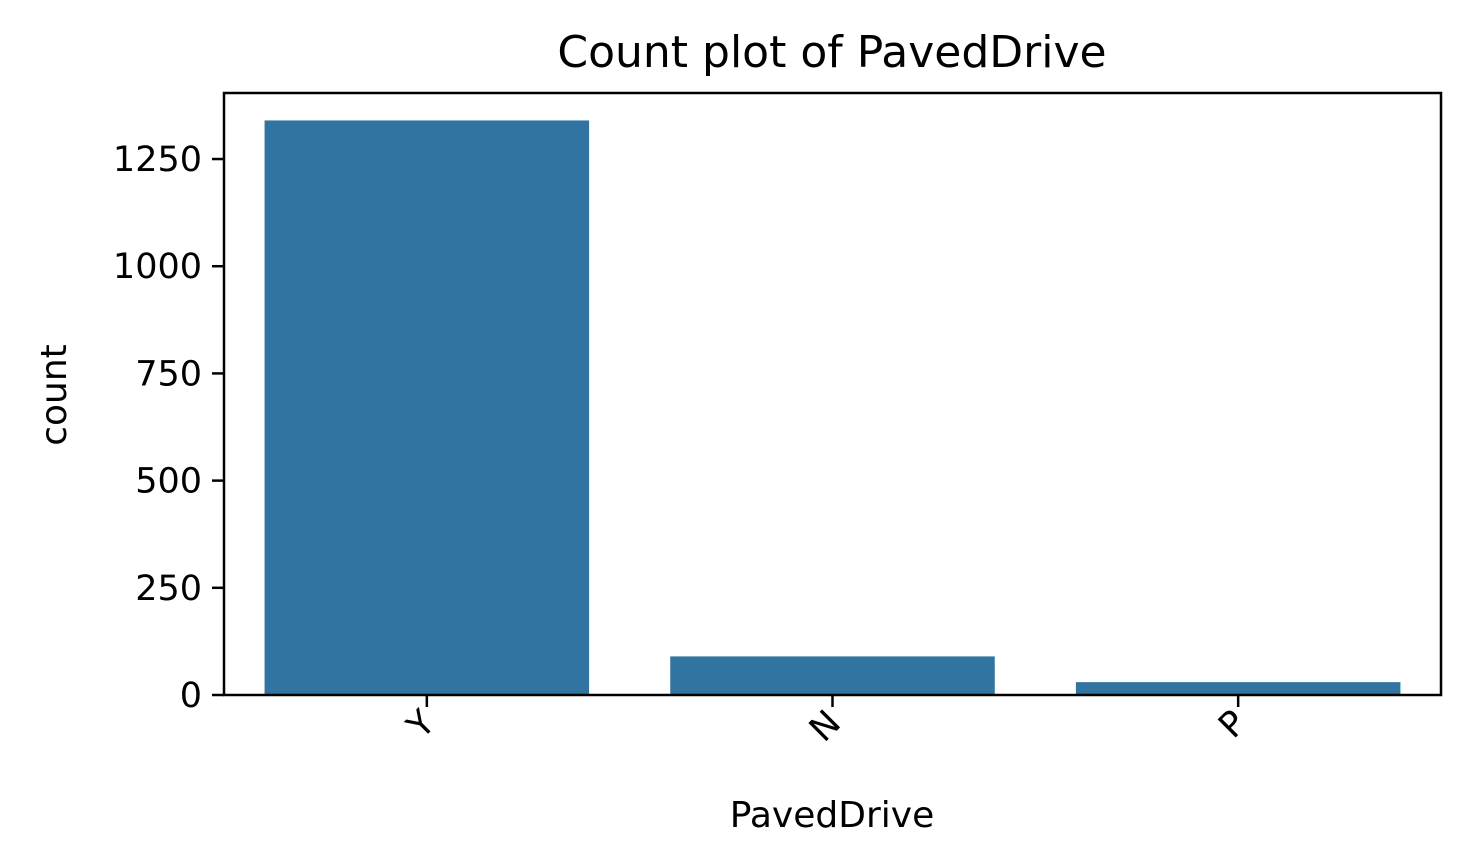  I want to click on y-axis-label: count, so click(54, 395).